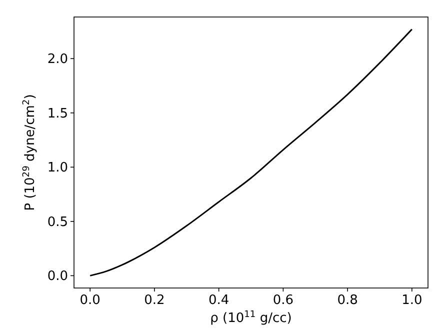 This screenshot has height=336, width=448. Describe the element at coordinates (219, 300) in the screenshot. I see `x-tick-label: 0.4` at that location.